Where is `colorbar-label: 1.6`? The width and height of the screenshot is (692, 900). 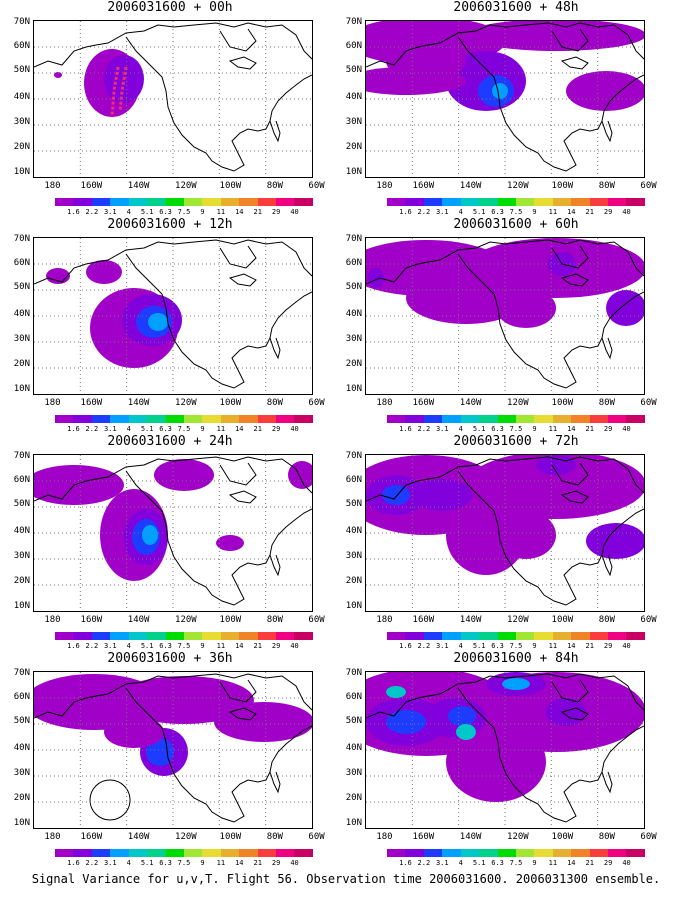 colorbar-label: 1.6 is located at coordinates (73, 212).